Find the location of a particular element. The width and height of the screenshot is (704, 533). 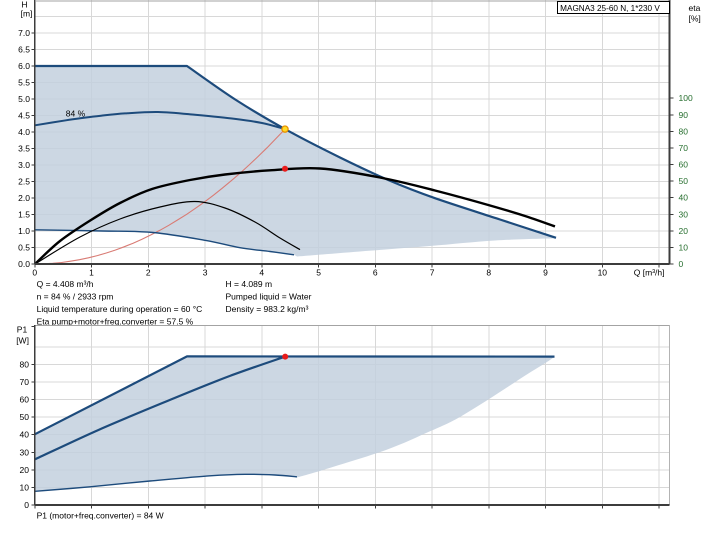

svg-text: H = 4.089 m is located at coordinates (249, 284).